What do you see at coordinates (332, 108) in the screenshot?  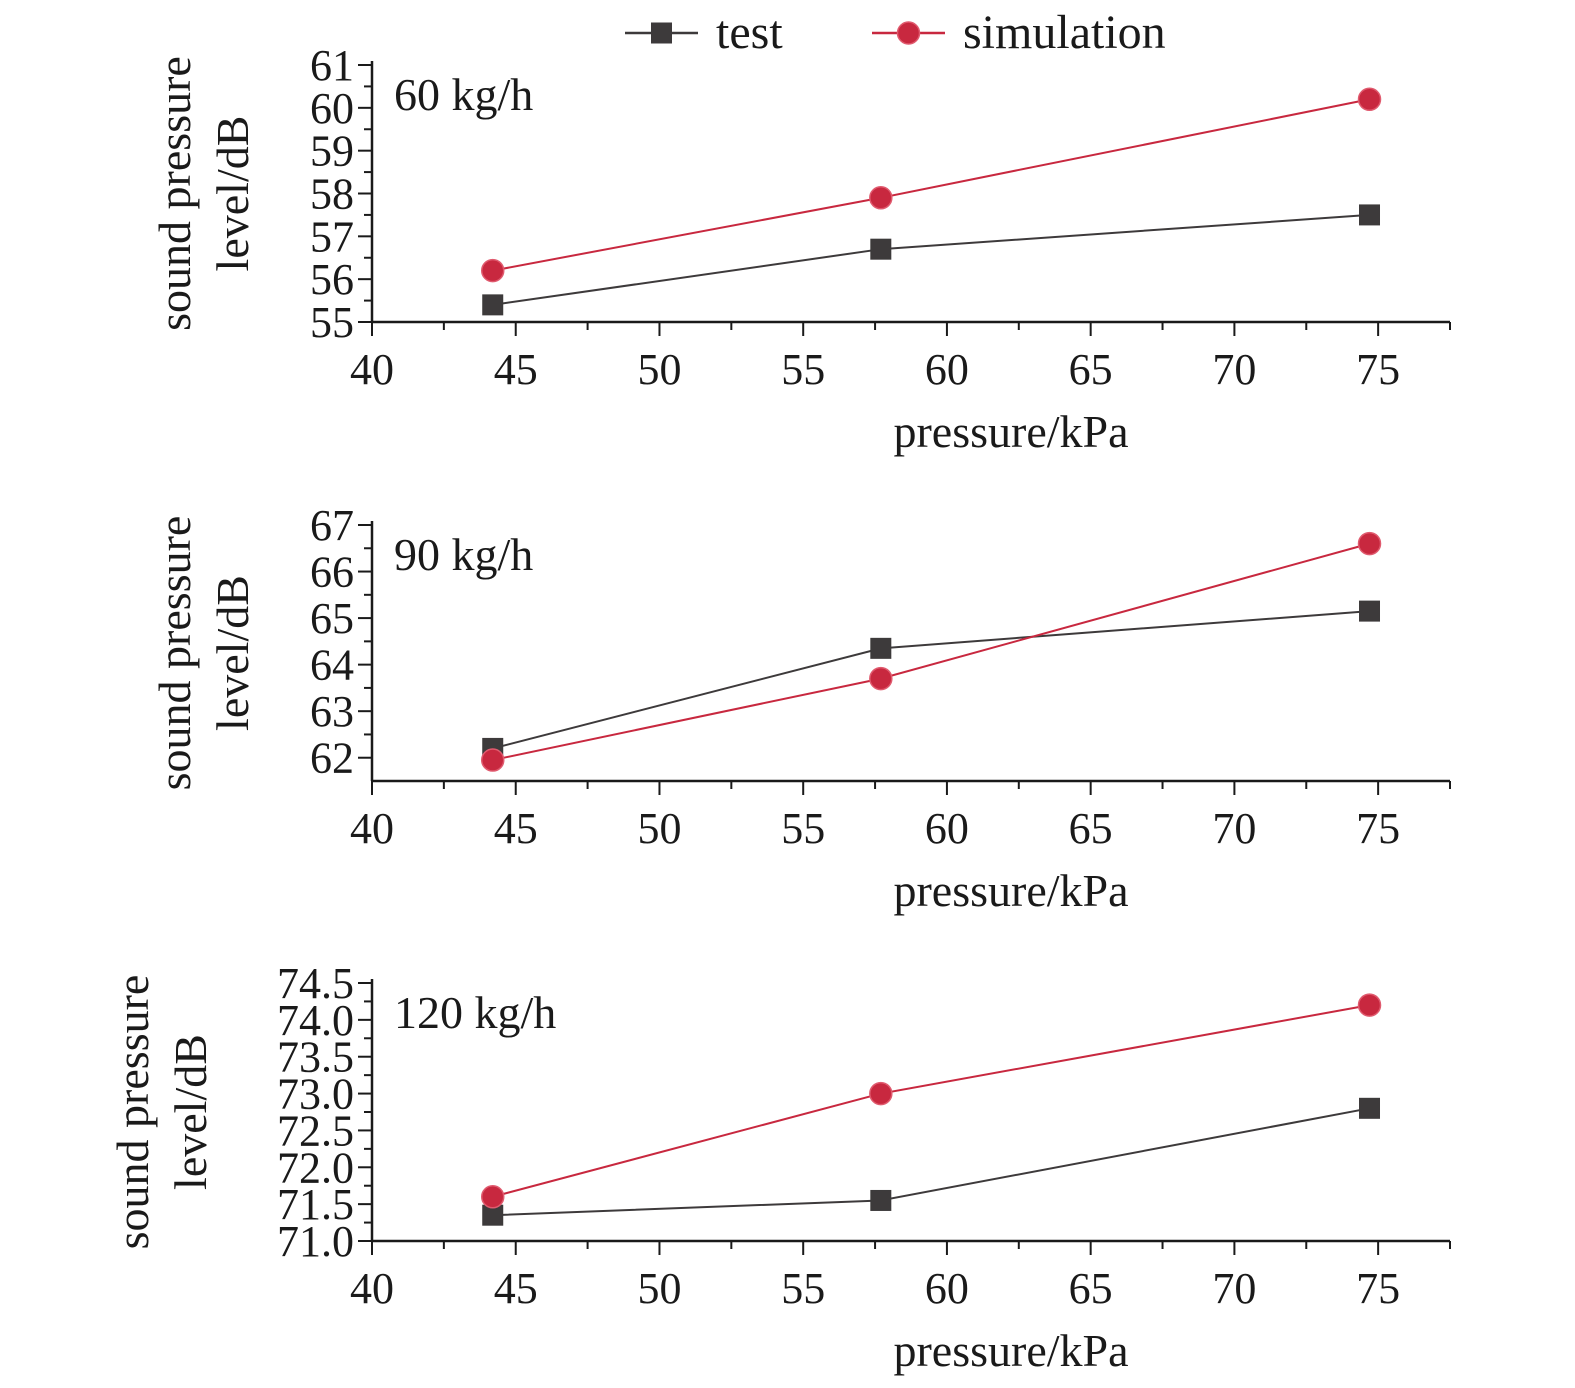 I see `y-tick-label: 60` at bounding box center [332, 108].